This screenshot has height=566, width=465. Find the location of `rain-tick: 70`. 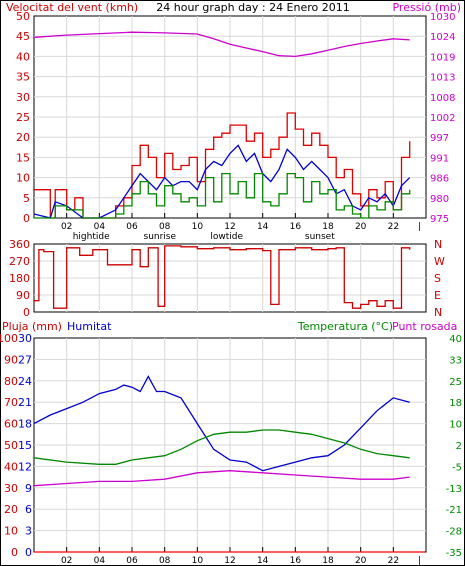

rain-tick: 70 is located at coordinates (11, 402).